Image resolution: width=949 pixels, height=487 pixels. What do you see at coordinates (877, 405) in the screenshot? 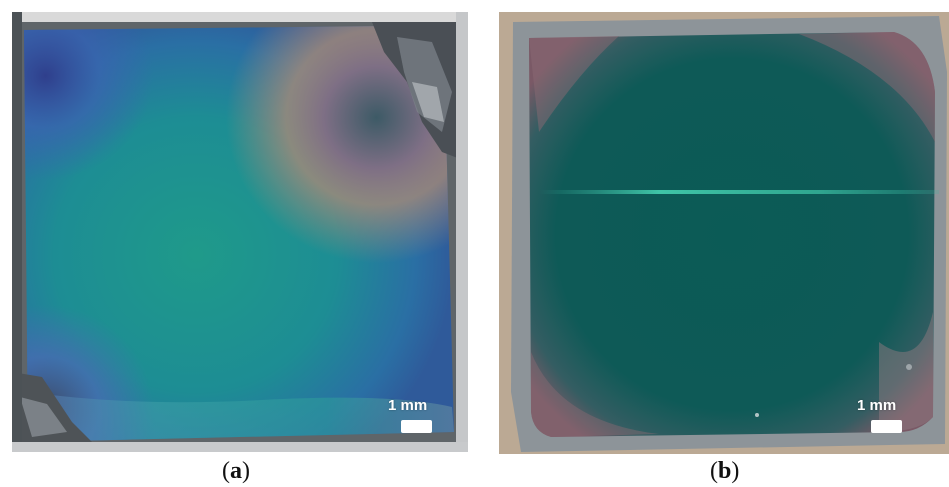
I see `scale-bar-label-b: 1 mm` at bounding box center [877, 405].